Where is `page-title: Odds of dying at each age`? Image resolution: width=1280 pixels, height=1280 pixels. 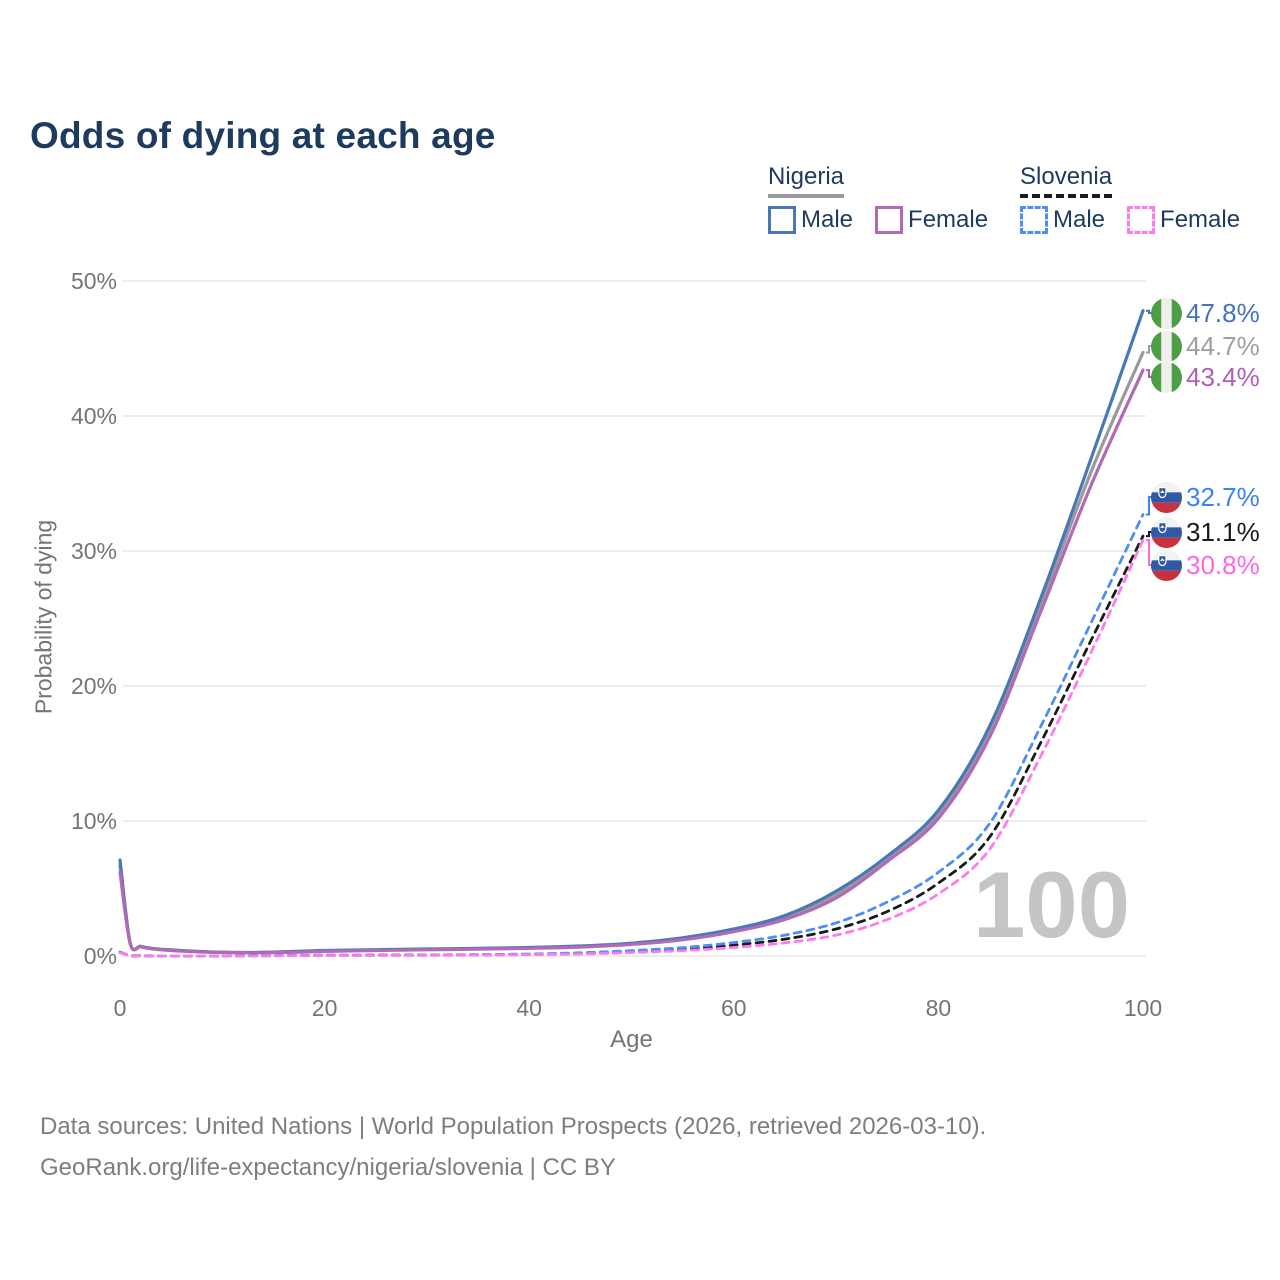 page-title: Odds of dying at each age is located at coordinates (263, 135).